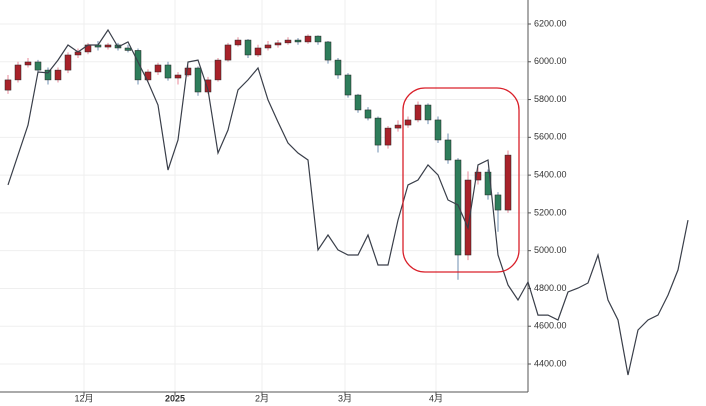 This screenshot has width=706, height=406. What do you see at coordinates (550, 174) in the screenshot?
I see `y-tick-label: 5400.00` at bounding box center [550, 174].